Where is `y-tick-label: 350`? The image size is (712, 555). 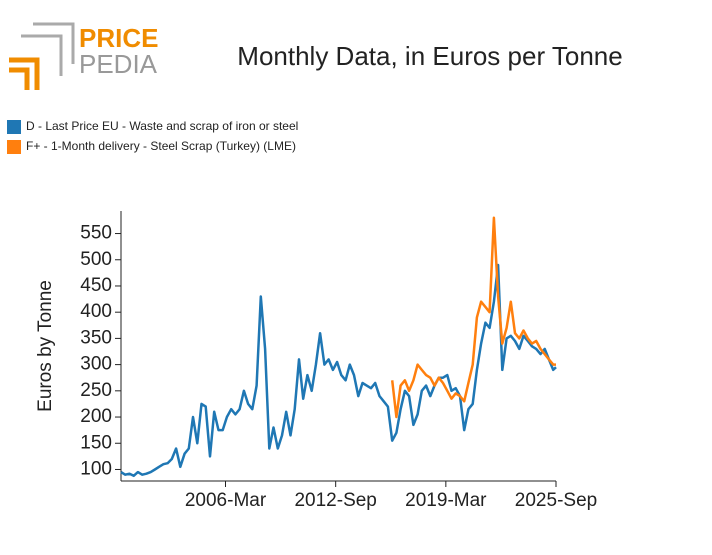 y-tick-label: 350 is located at coordinates (96, 337).